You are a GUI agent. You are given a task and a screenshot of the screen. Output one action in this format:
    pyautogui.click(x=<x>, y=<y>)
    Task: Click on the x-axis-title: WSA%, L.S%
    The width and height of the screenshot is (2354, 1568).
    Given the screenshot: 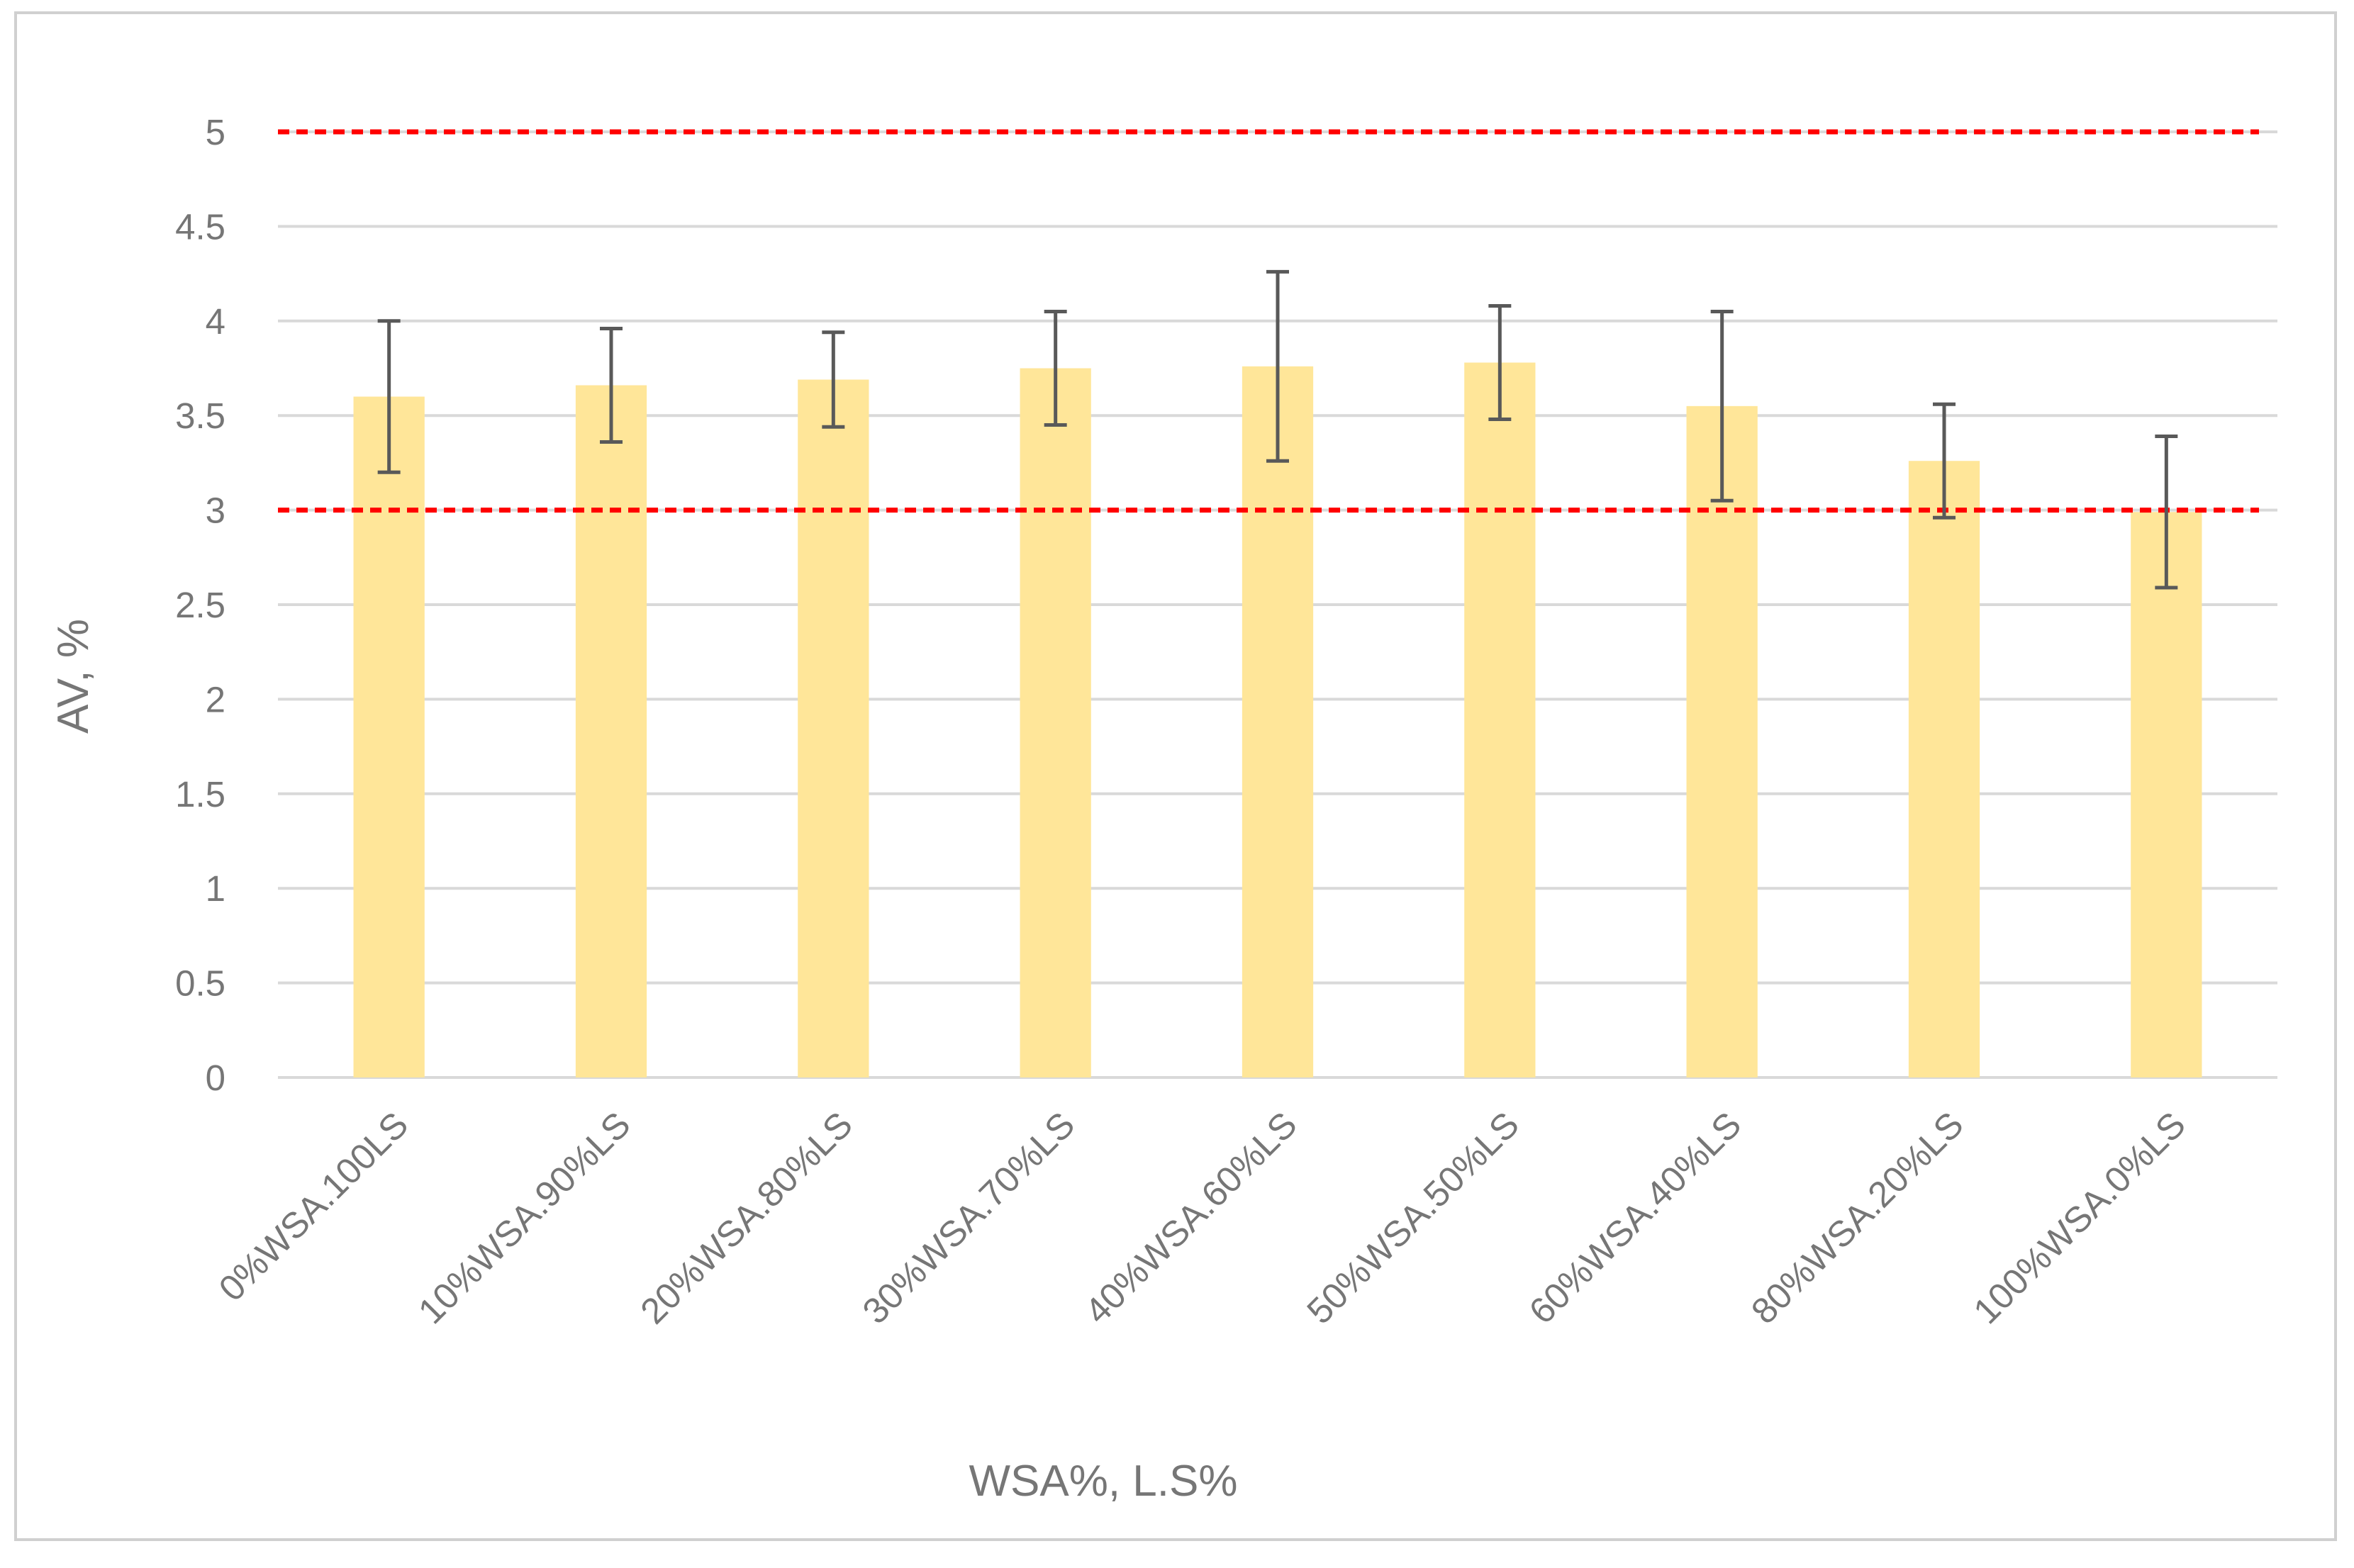 What is the action you would take?
    pyautogui.click(x=1103, y=1481)
    